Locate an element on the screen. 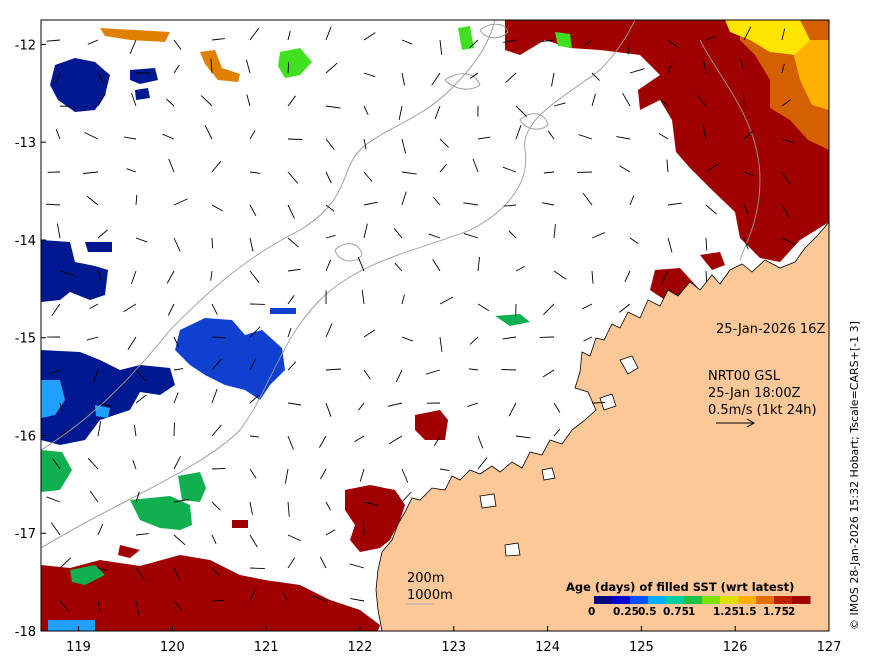 This screenshot has height=666, width=872. x-axis: 119 120 121 122 123 124 125 126 127 is located at coordinates (453, 640).